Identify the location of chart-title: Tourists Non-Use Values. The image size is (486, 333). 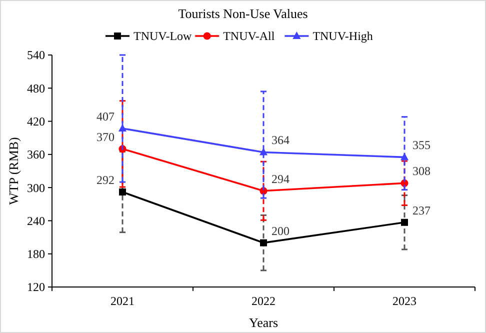
(243, 13).